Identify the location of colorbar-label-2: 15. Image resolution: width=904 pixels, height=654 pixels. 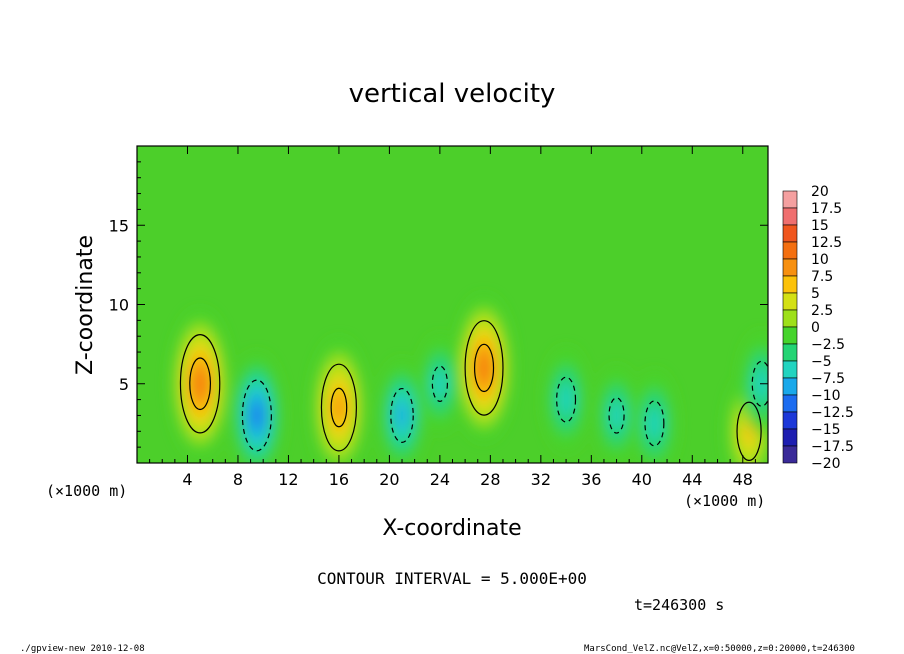
(820, 226).